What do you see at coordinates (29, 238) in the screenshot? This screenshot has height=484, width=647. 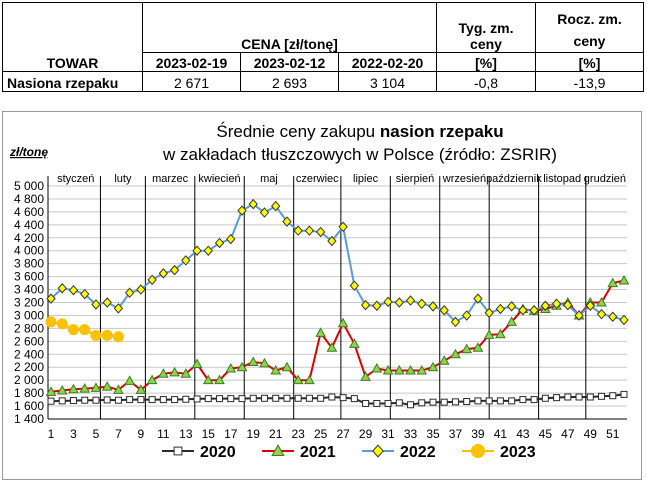 I see `y-tick-label: 4 200` at bounding box center [29, 238].